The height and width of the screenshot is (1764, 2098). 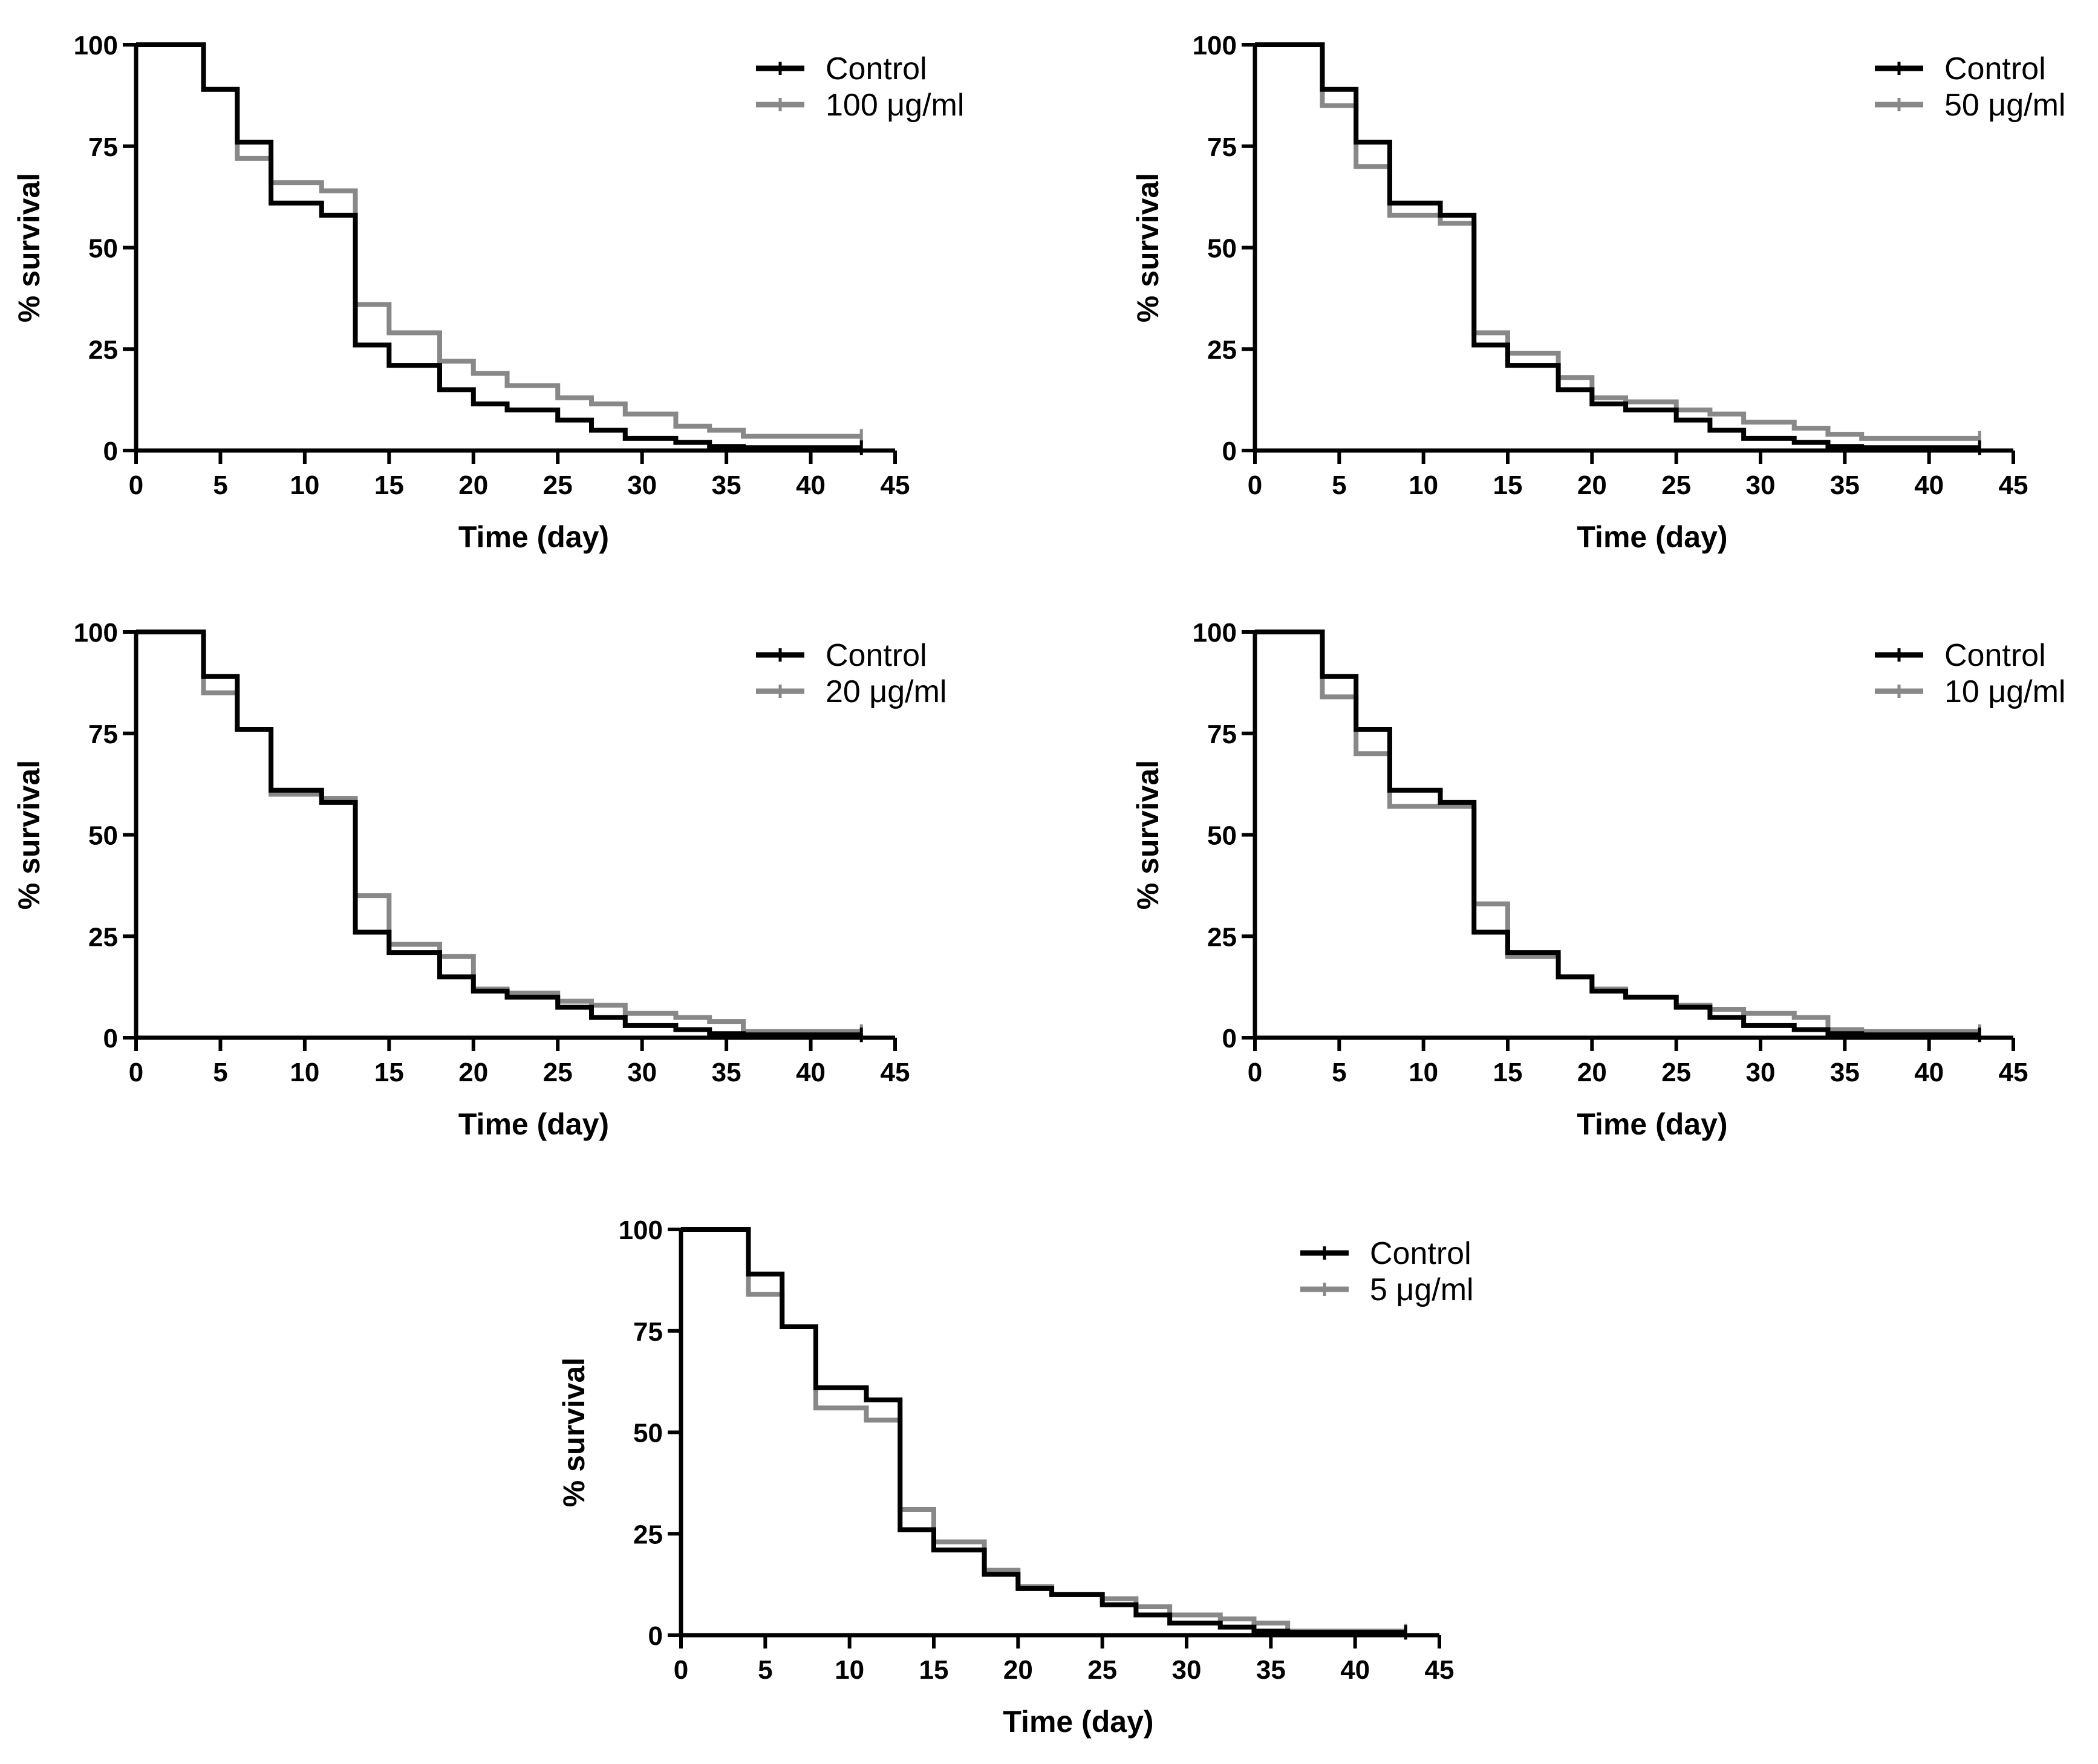 What do you see at coordinates (2004, 691) in the screenshot?
I see `legend-label: 10 μg/ml` at bounding box center [2004, 691].